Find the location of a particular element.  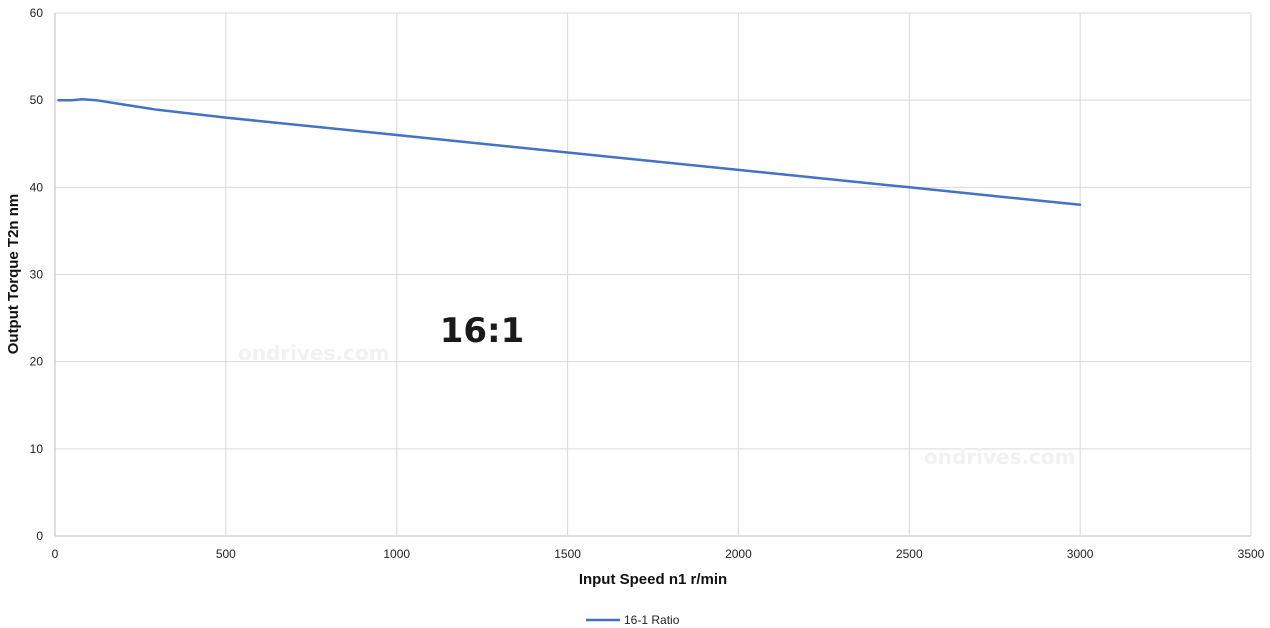

x-axis-ticks: 0 500 1000 1500 2000 2500 3000 3500 is located at coordinates (658, 554).